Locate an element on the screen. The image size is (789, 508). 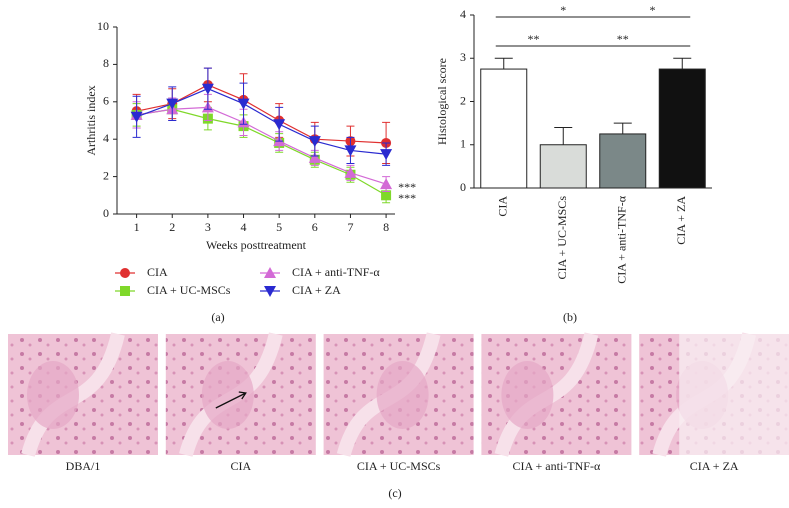
image-caption: CIA + anti-TNF-α is located at coordinates (557, 466).